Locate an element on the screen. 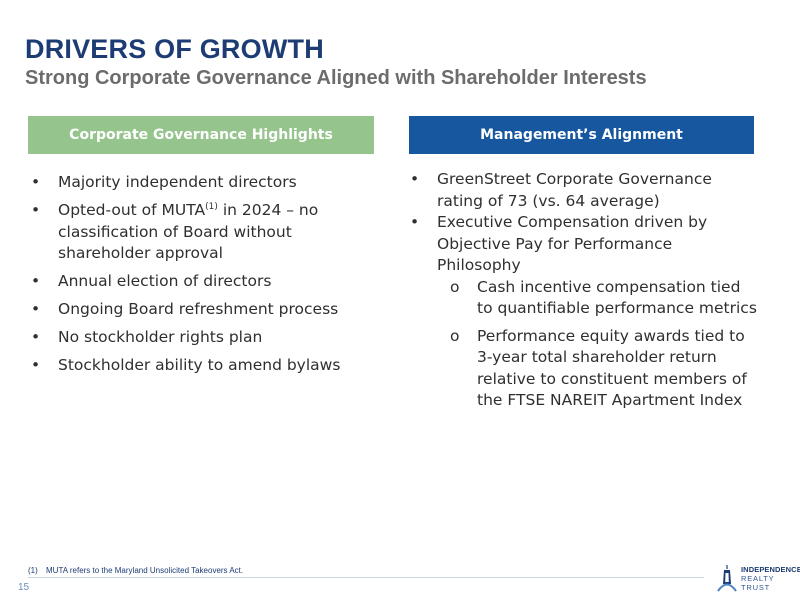 The width and height of the screenshot is (800, 602). list-item: • Ongoing Board refreshment process is located at coordinates (196, 310).